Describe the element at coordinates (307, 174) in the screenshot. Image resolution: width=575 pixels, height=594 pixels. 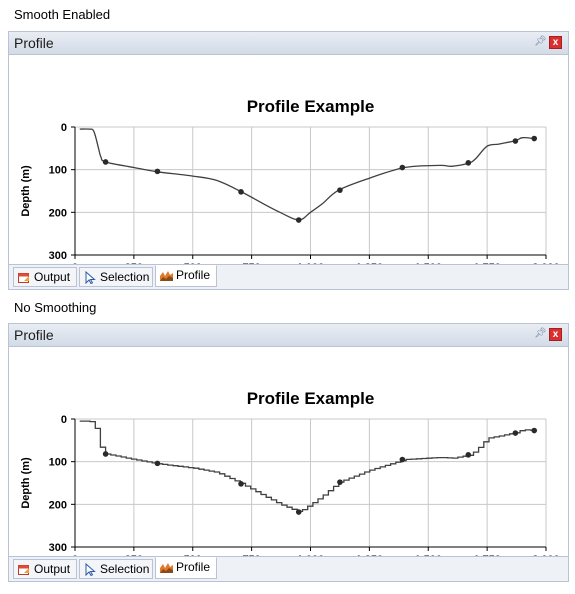
I see `profile-line` at that location.